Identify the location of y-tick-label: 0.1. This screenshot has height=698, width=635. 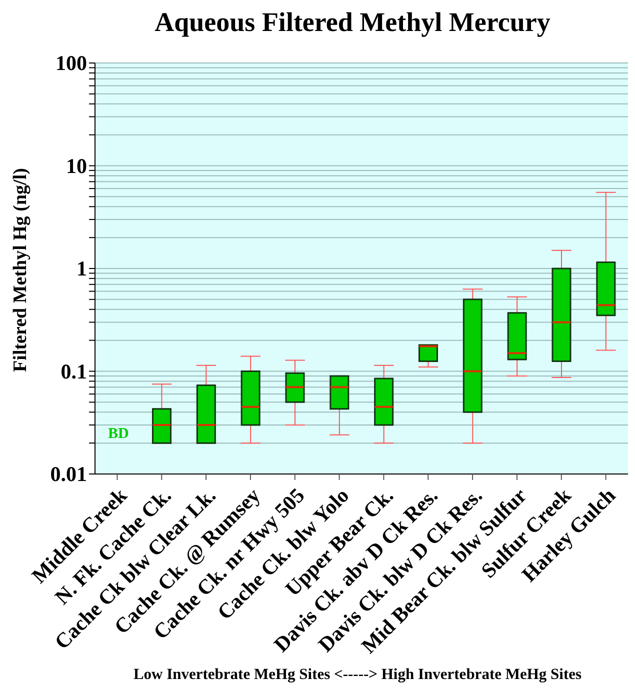
(73, 371).